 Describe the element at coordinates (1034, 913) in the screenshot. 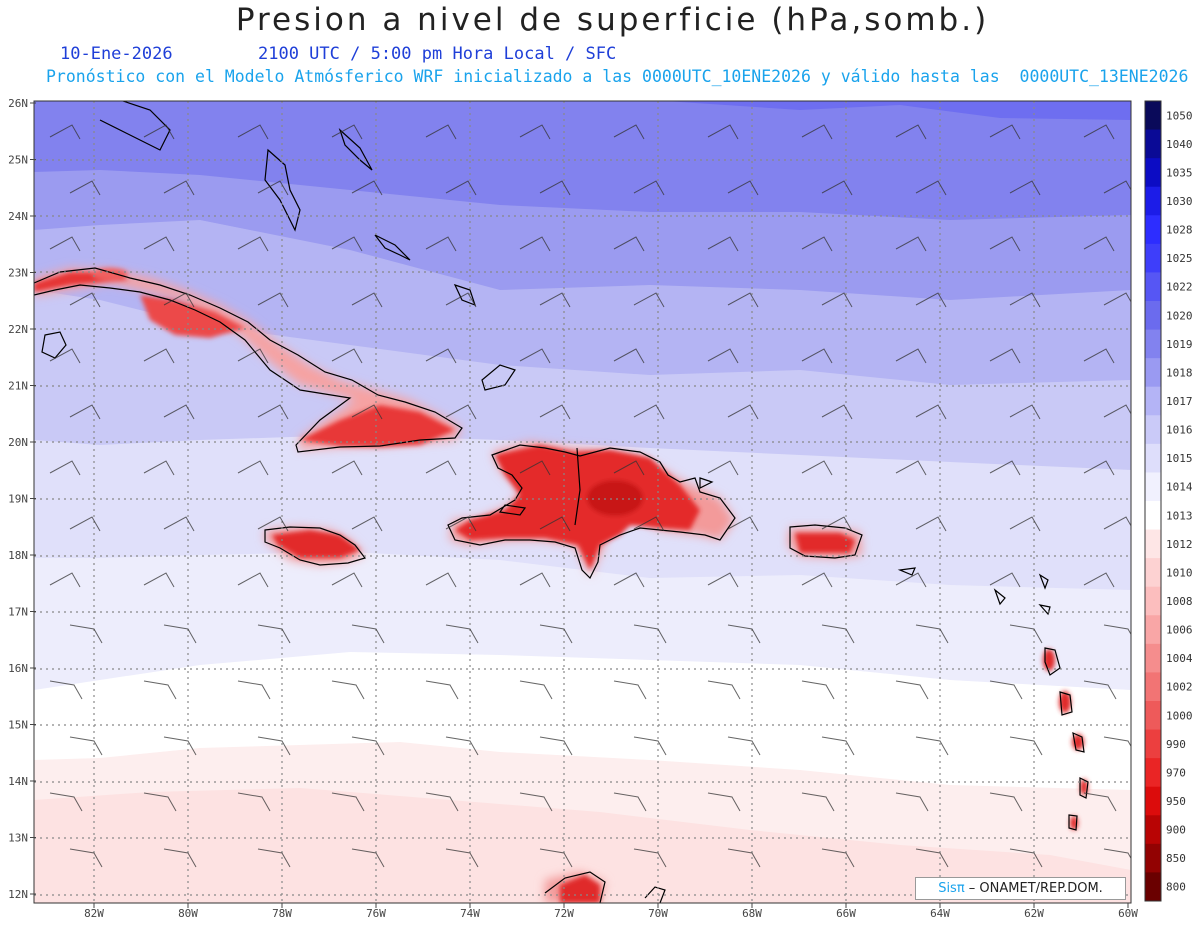

I see `lon-label: 62W` at that location.